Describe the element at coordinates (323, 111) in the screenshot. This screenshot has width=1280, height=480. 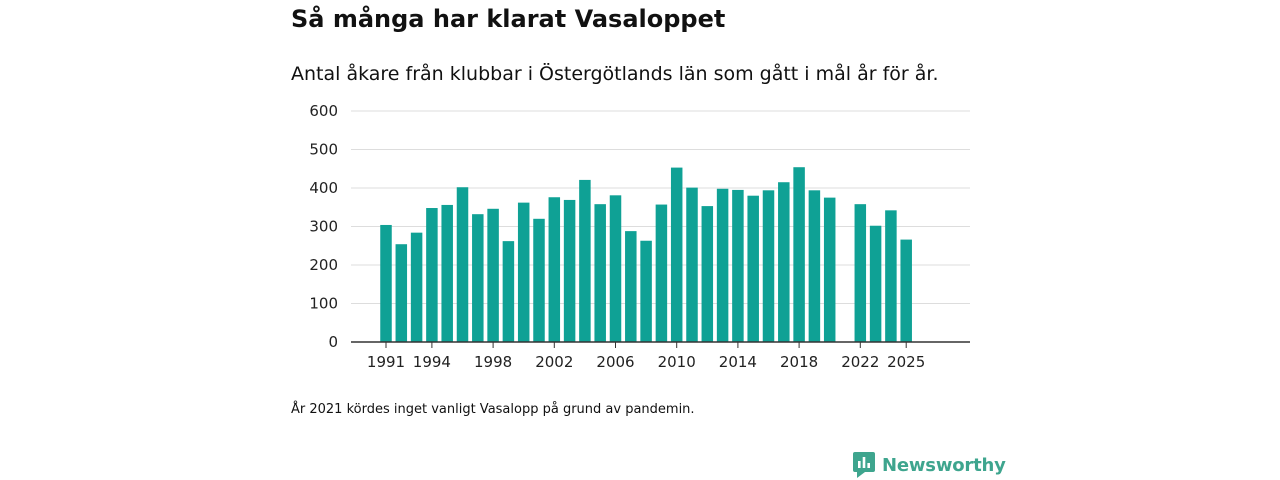
I see `y-tick-label: 600` at that location.